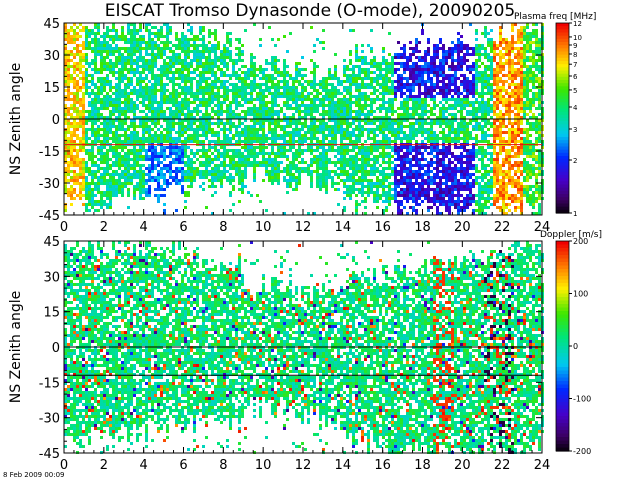  I want to click on colorbar-tick-label: -100, so click(582, 399).